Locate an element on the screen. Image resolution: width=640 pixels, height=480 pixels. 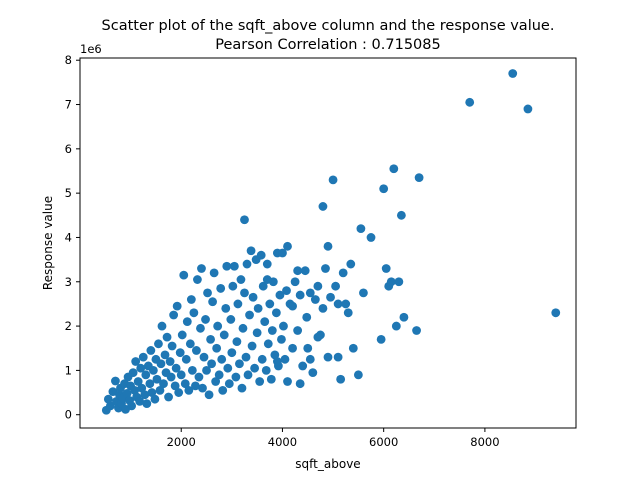
y-axis-ticks: 0 1 2 3 4 5 6 7 8 is located at coordinates (72, 237).